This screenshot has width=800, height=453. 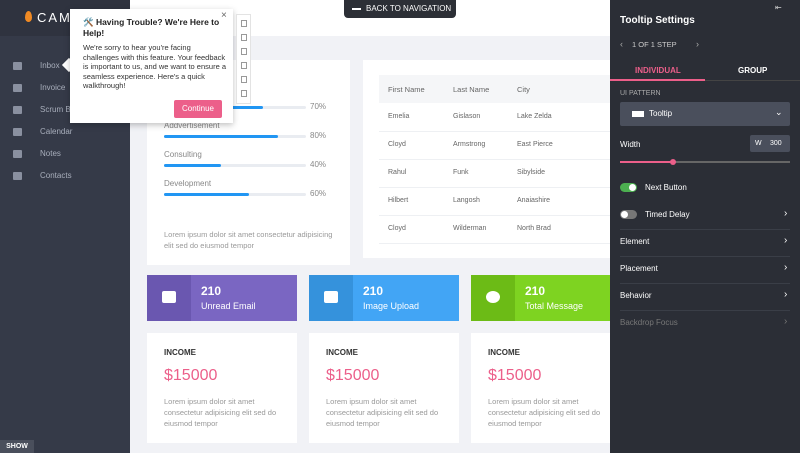 I want to click on dropdown-icon, so click(x=638, y=114).